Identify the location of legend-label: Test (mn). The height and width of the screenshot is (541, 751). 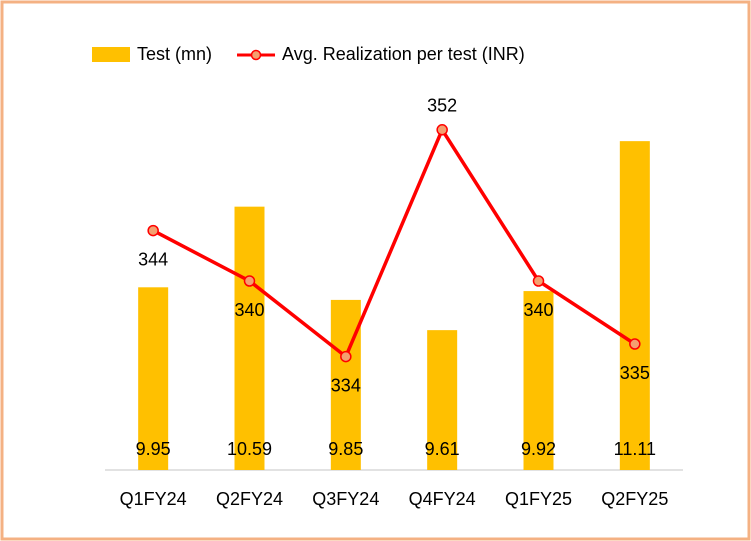
(174, 54).